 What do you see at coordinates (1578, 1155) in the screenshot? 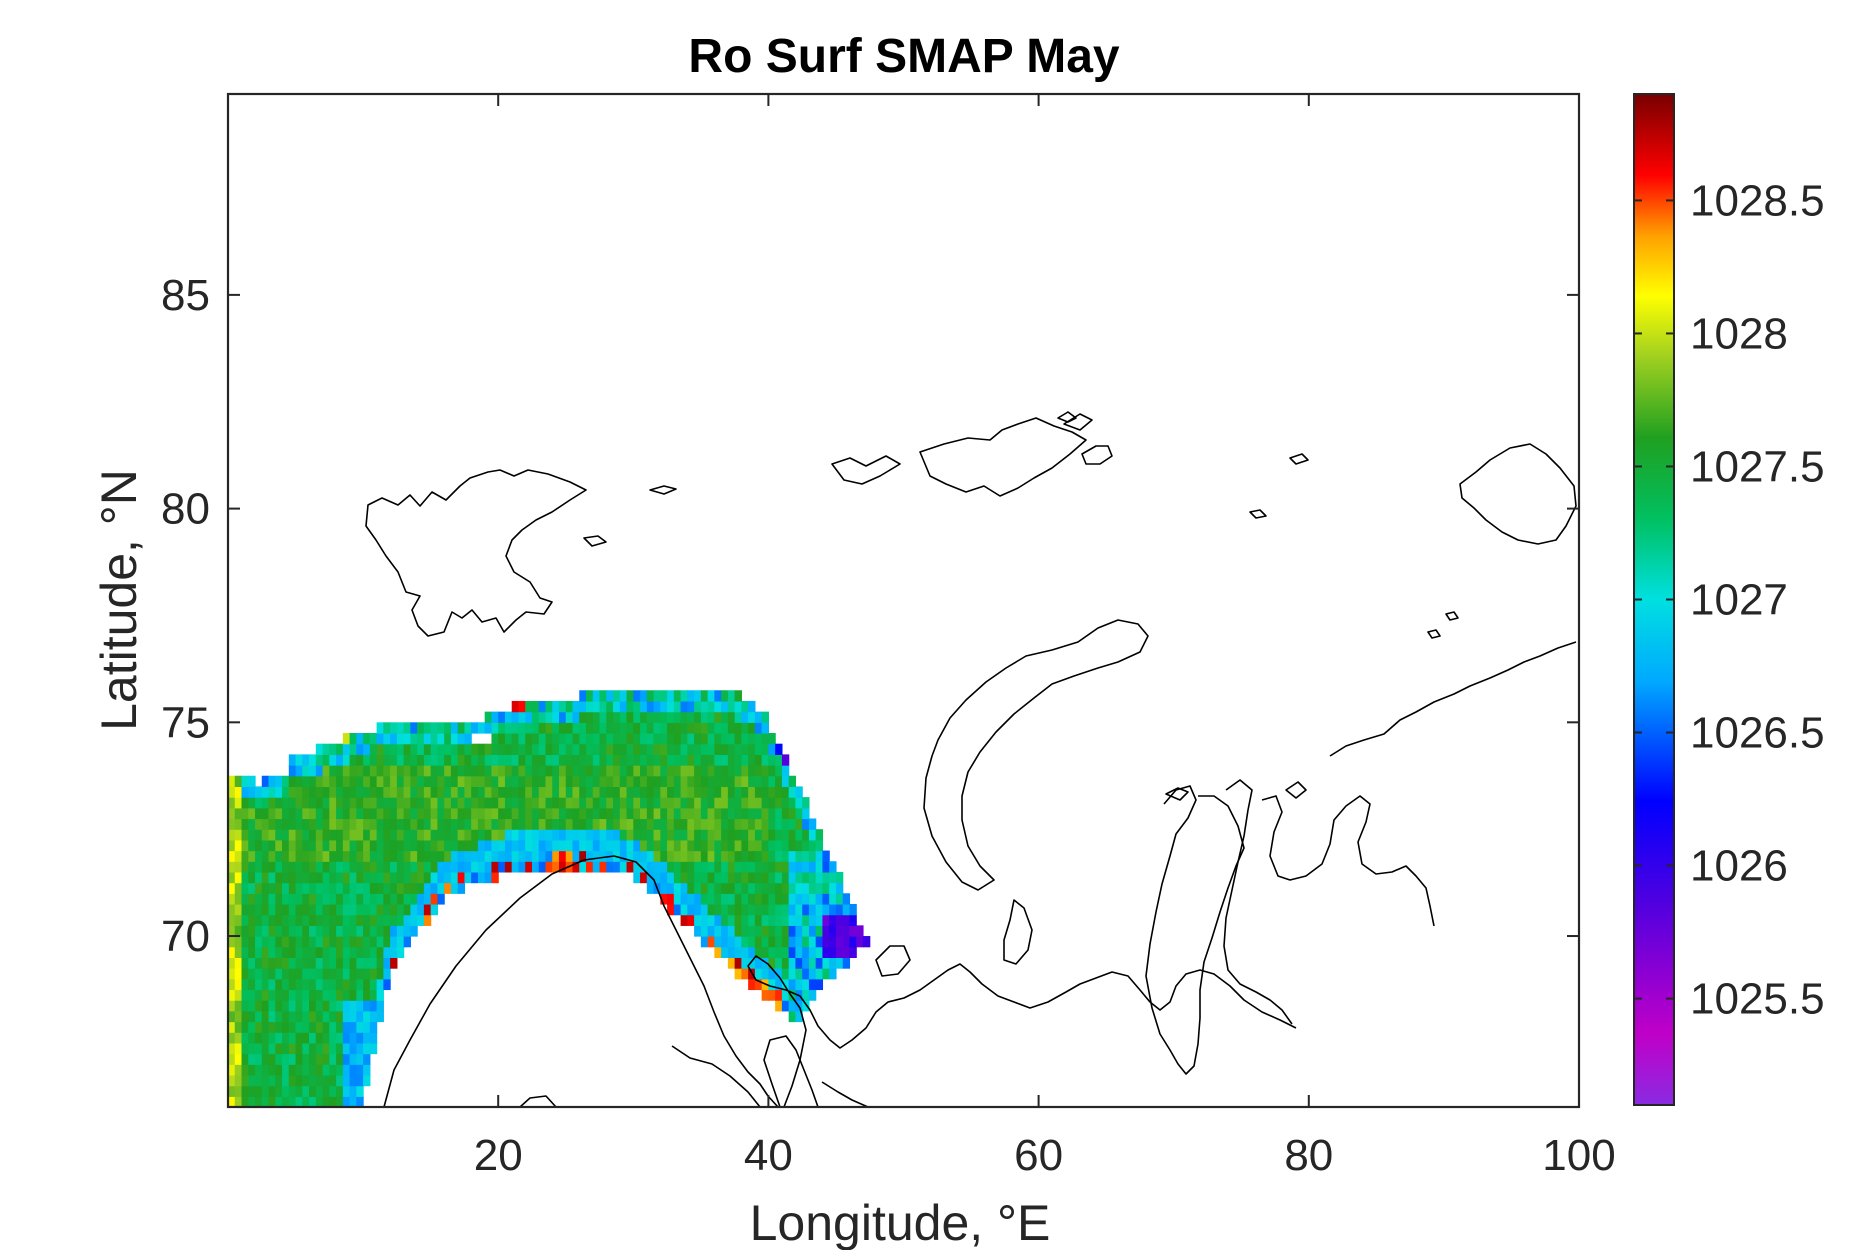
I see `x-tick-label: 100` at bounding box center [1578, 1155].